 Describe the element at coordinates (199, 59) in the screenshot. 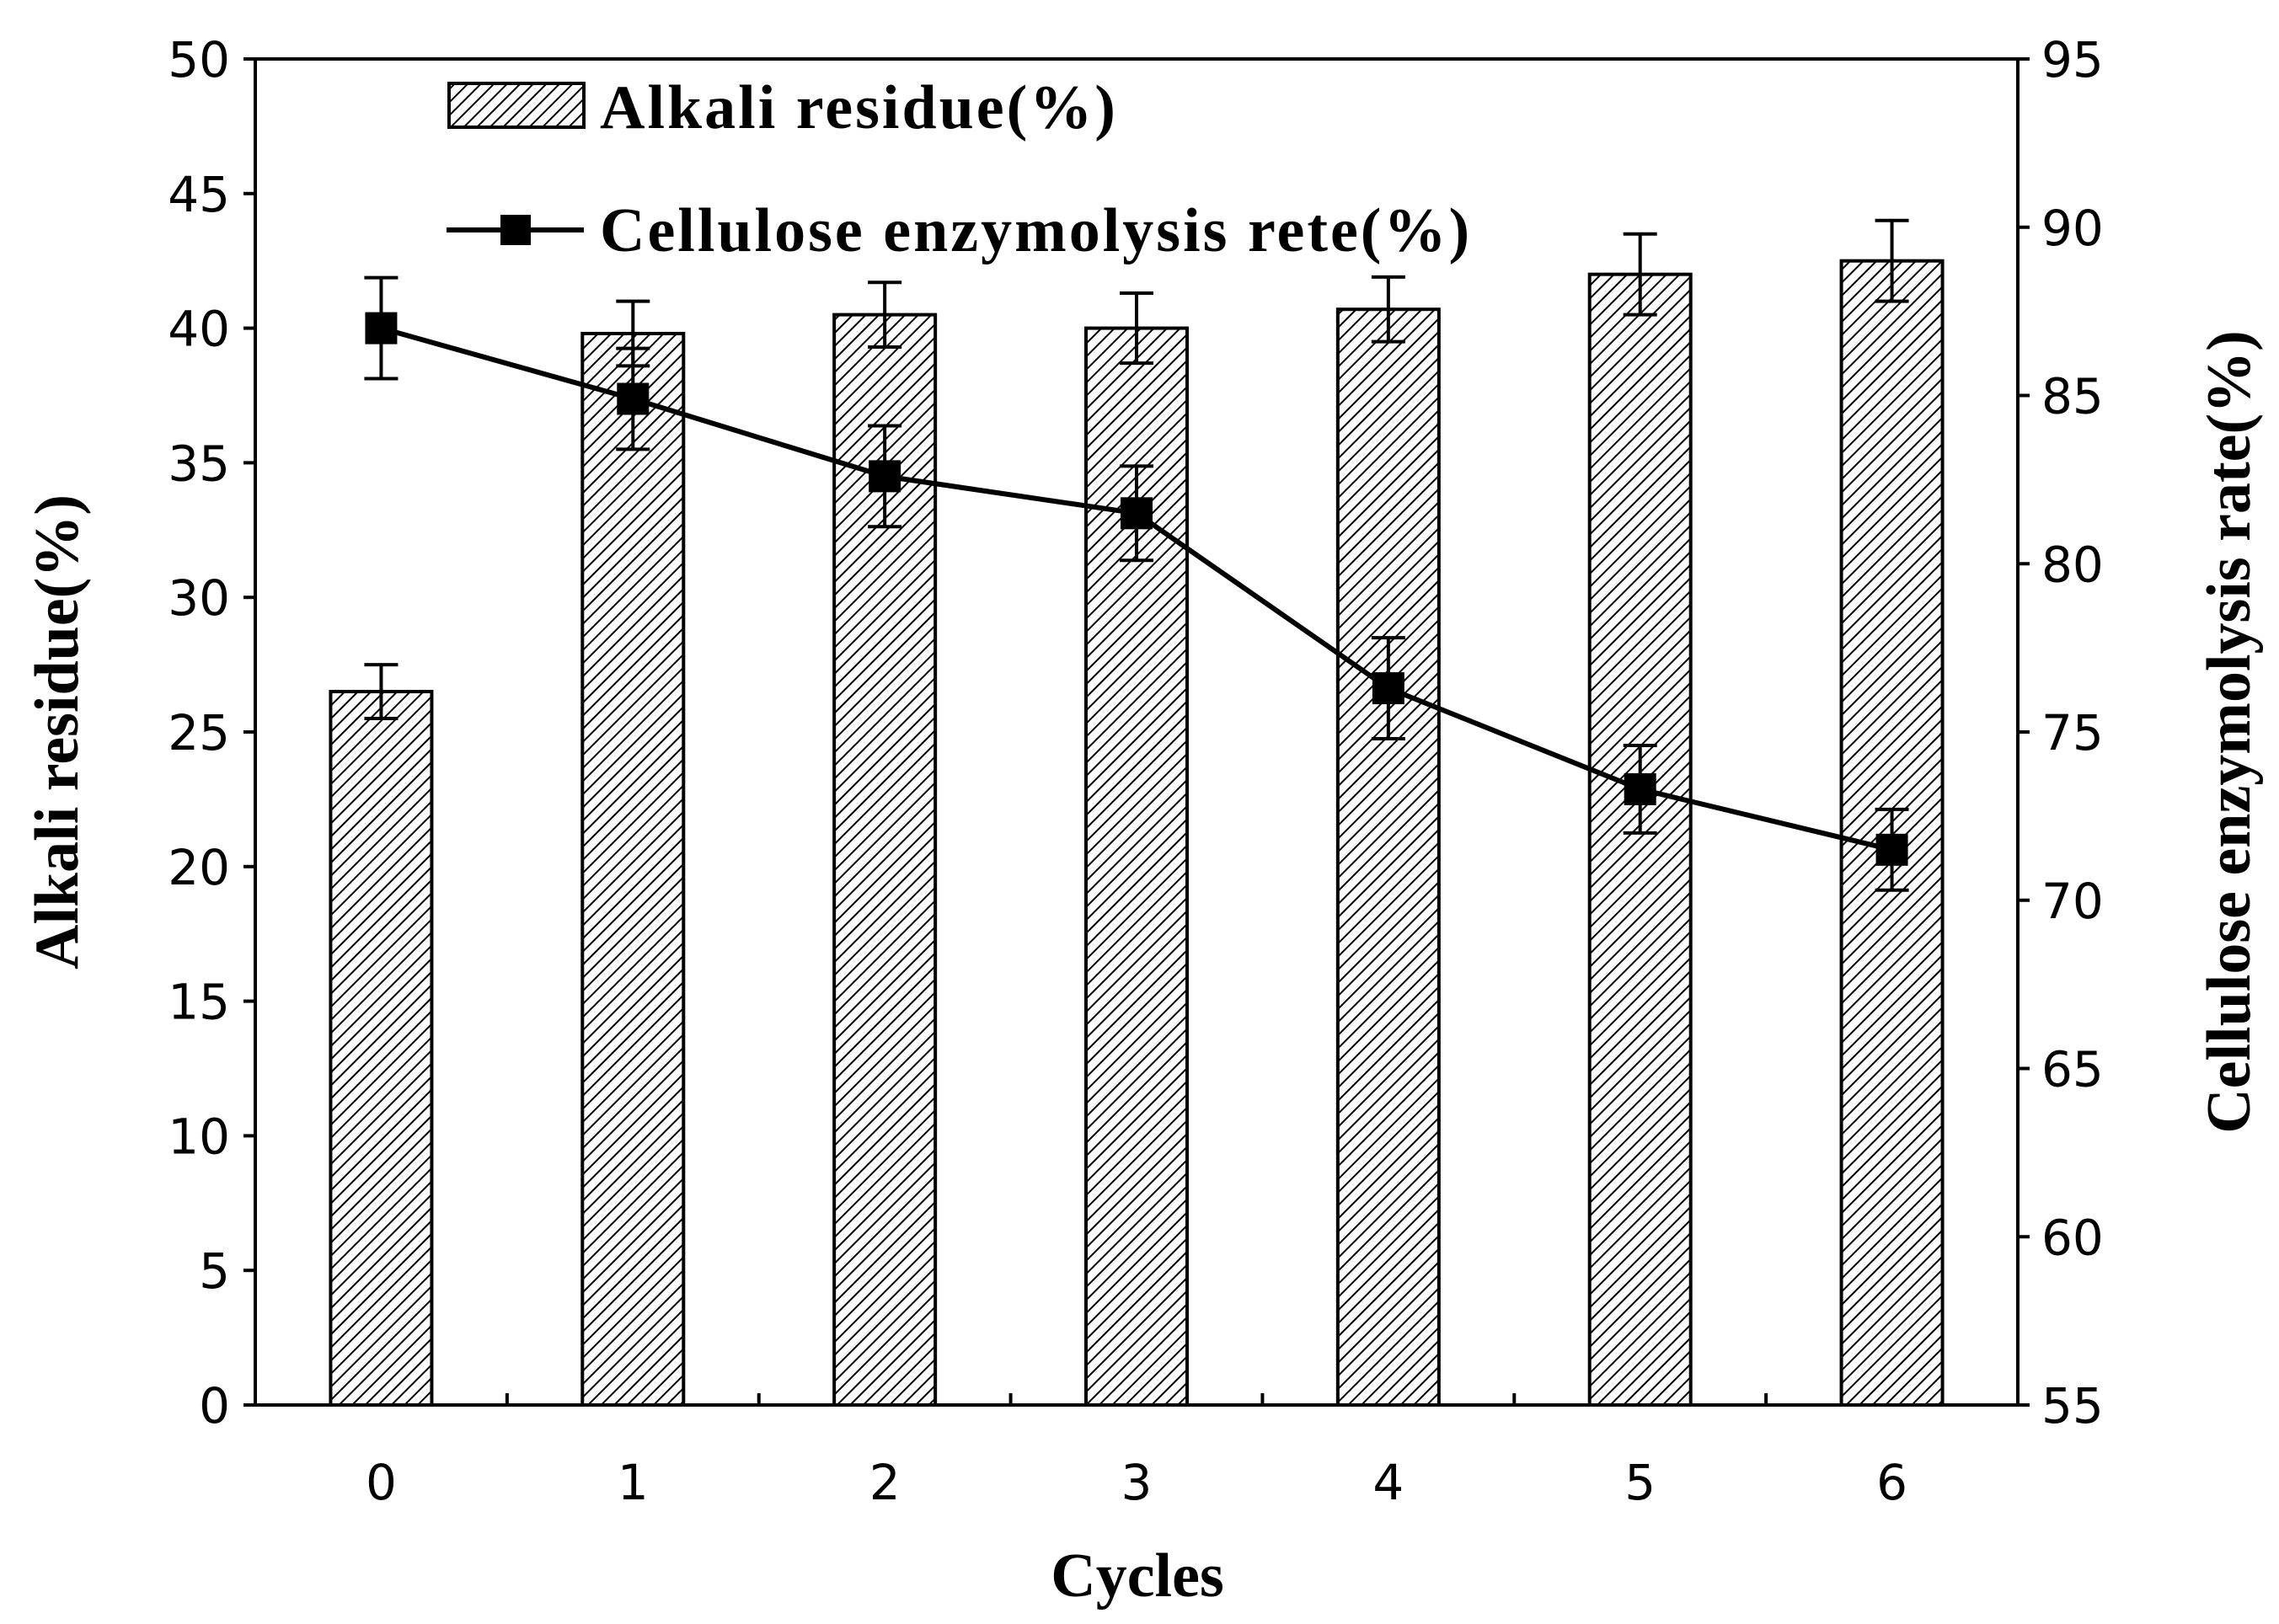

I see `left-tick-label-50: 50` at that location.